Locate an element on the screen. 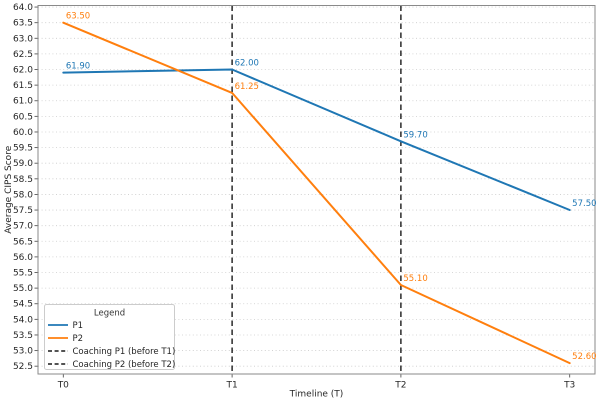 Image resolution: width=600 pixels, height=401 pixels. legend-box is located at coordinates (109, 337).